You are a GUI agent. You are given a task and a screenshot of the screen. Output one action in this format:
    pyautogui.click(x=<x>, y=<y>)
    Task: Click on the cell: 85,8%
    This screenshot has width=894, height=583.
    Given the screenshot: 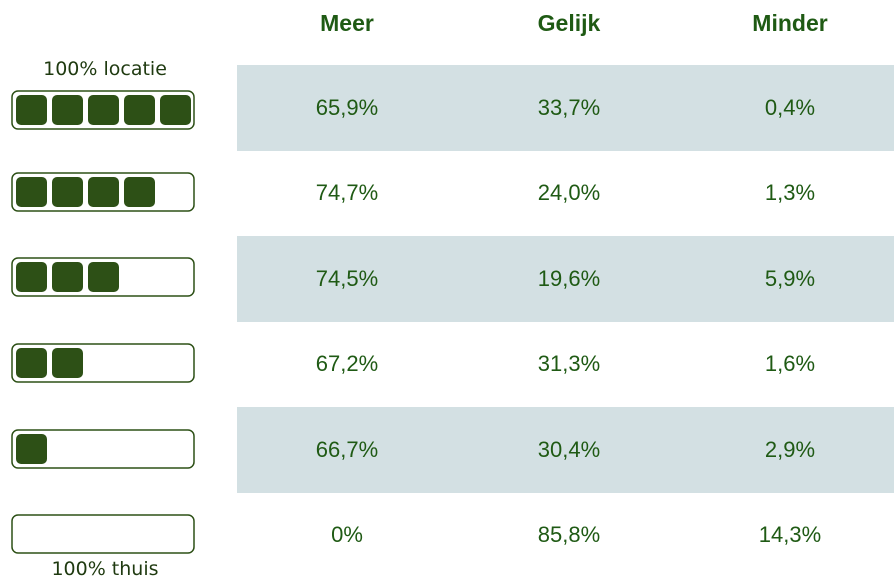 What is the action you would take?
    pyautogui.click(x=569, y=535)
    